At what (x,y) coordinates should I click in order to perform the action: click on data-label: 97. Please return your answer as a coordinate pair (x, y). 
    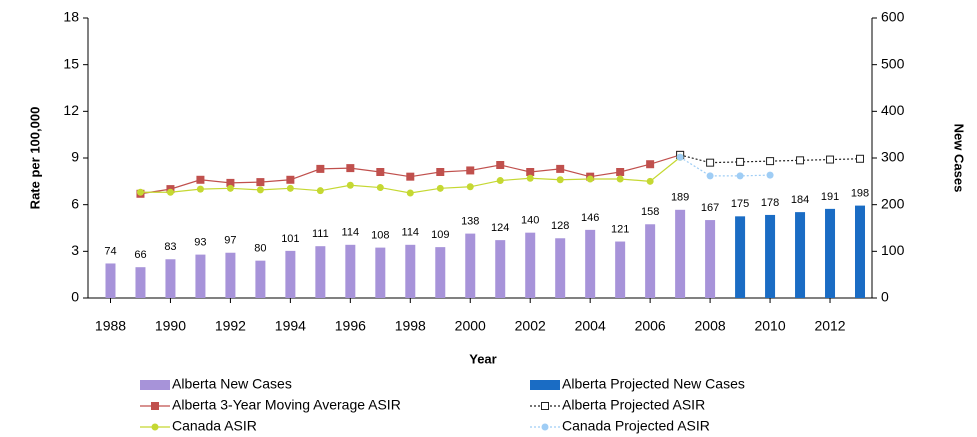
    Looking at the image, I should click on (230, 241).